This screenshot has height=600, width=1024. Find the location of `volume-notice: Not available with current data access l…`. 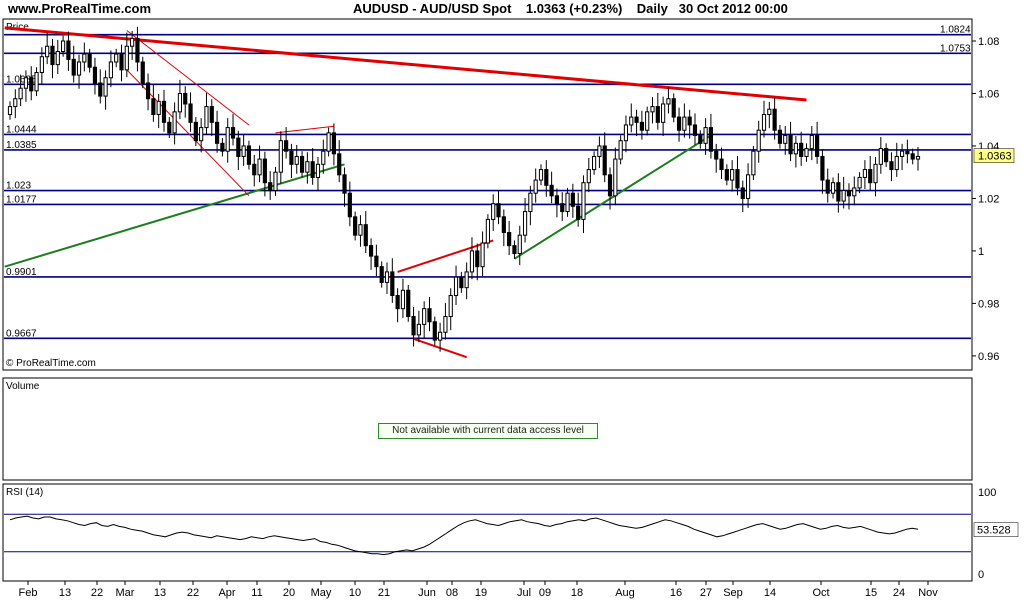

volume-notice: Not available with current data access l… is located at coordinates (488, 431).